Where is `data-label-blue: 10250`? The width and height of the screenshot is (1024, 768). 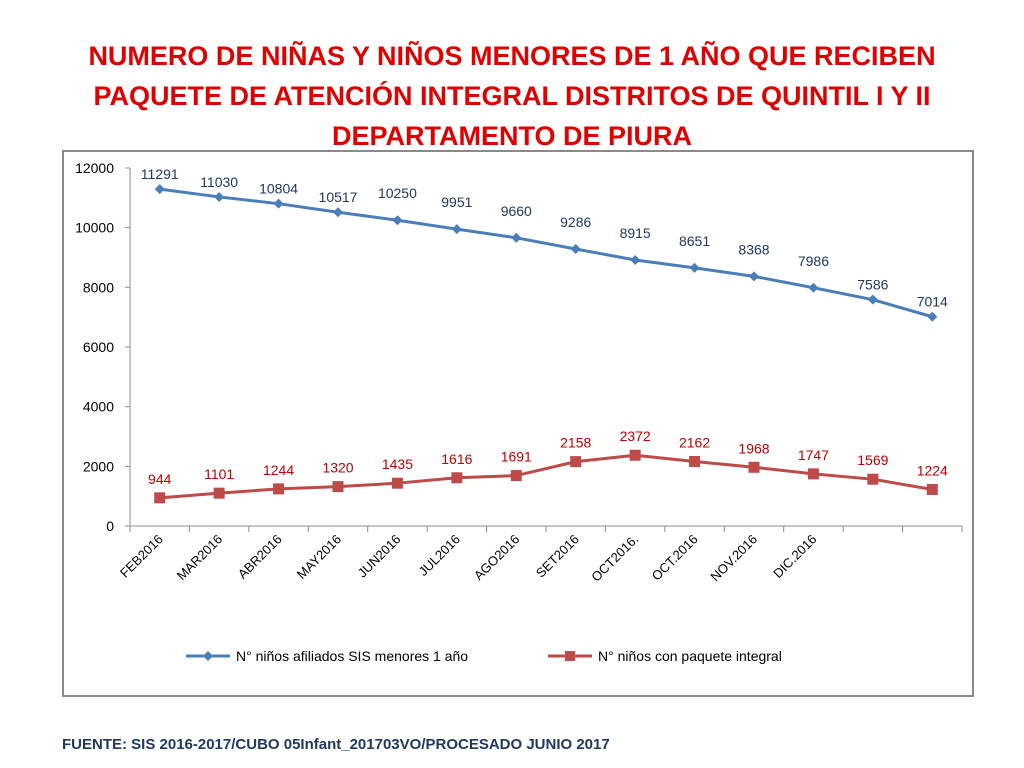 data-label-blue: 10250 is located at coordinates (397, 193).